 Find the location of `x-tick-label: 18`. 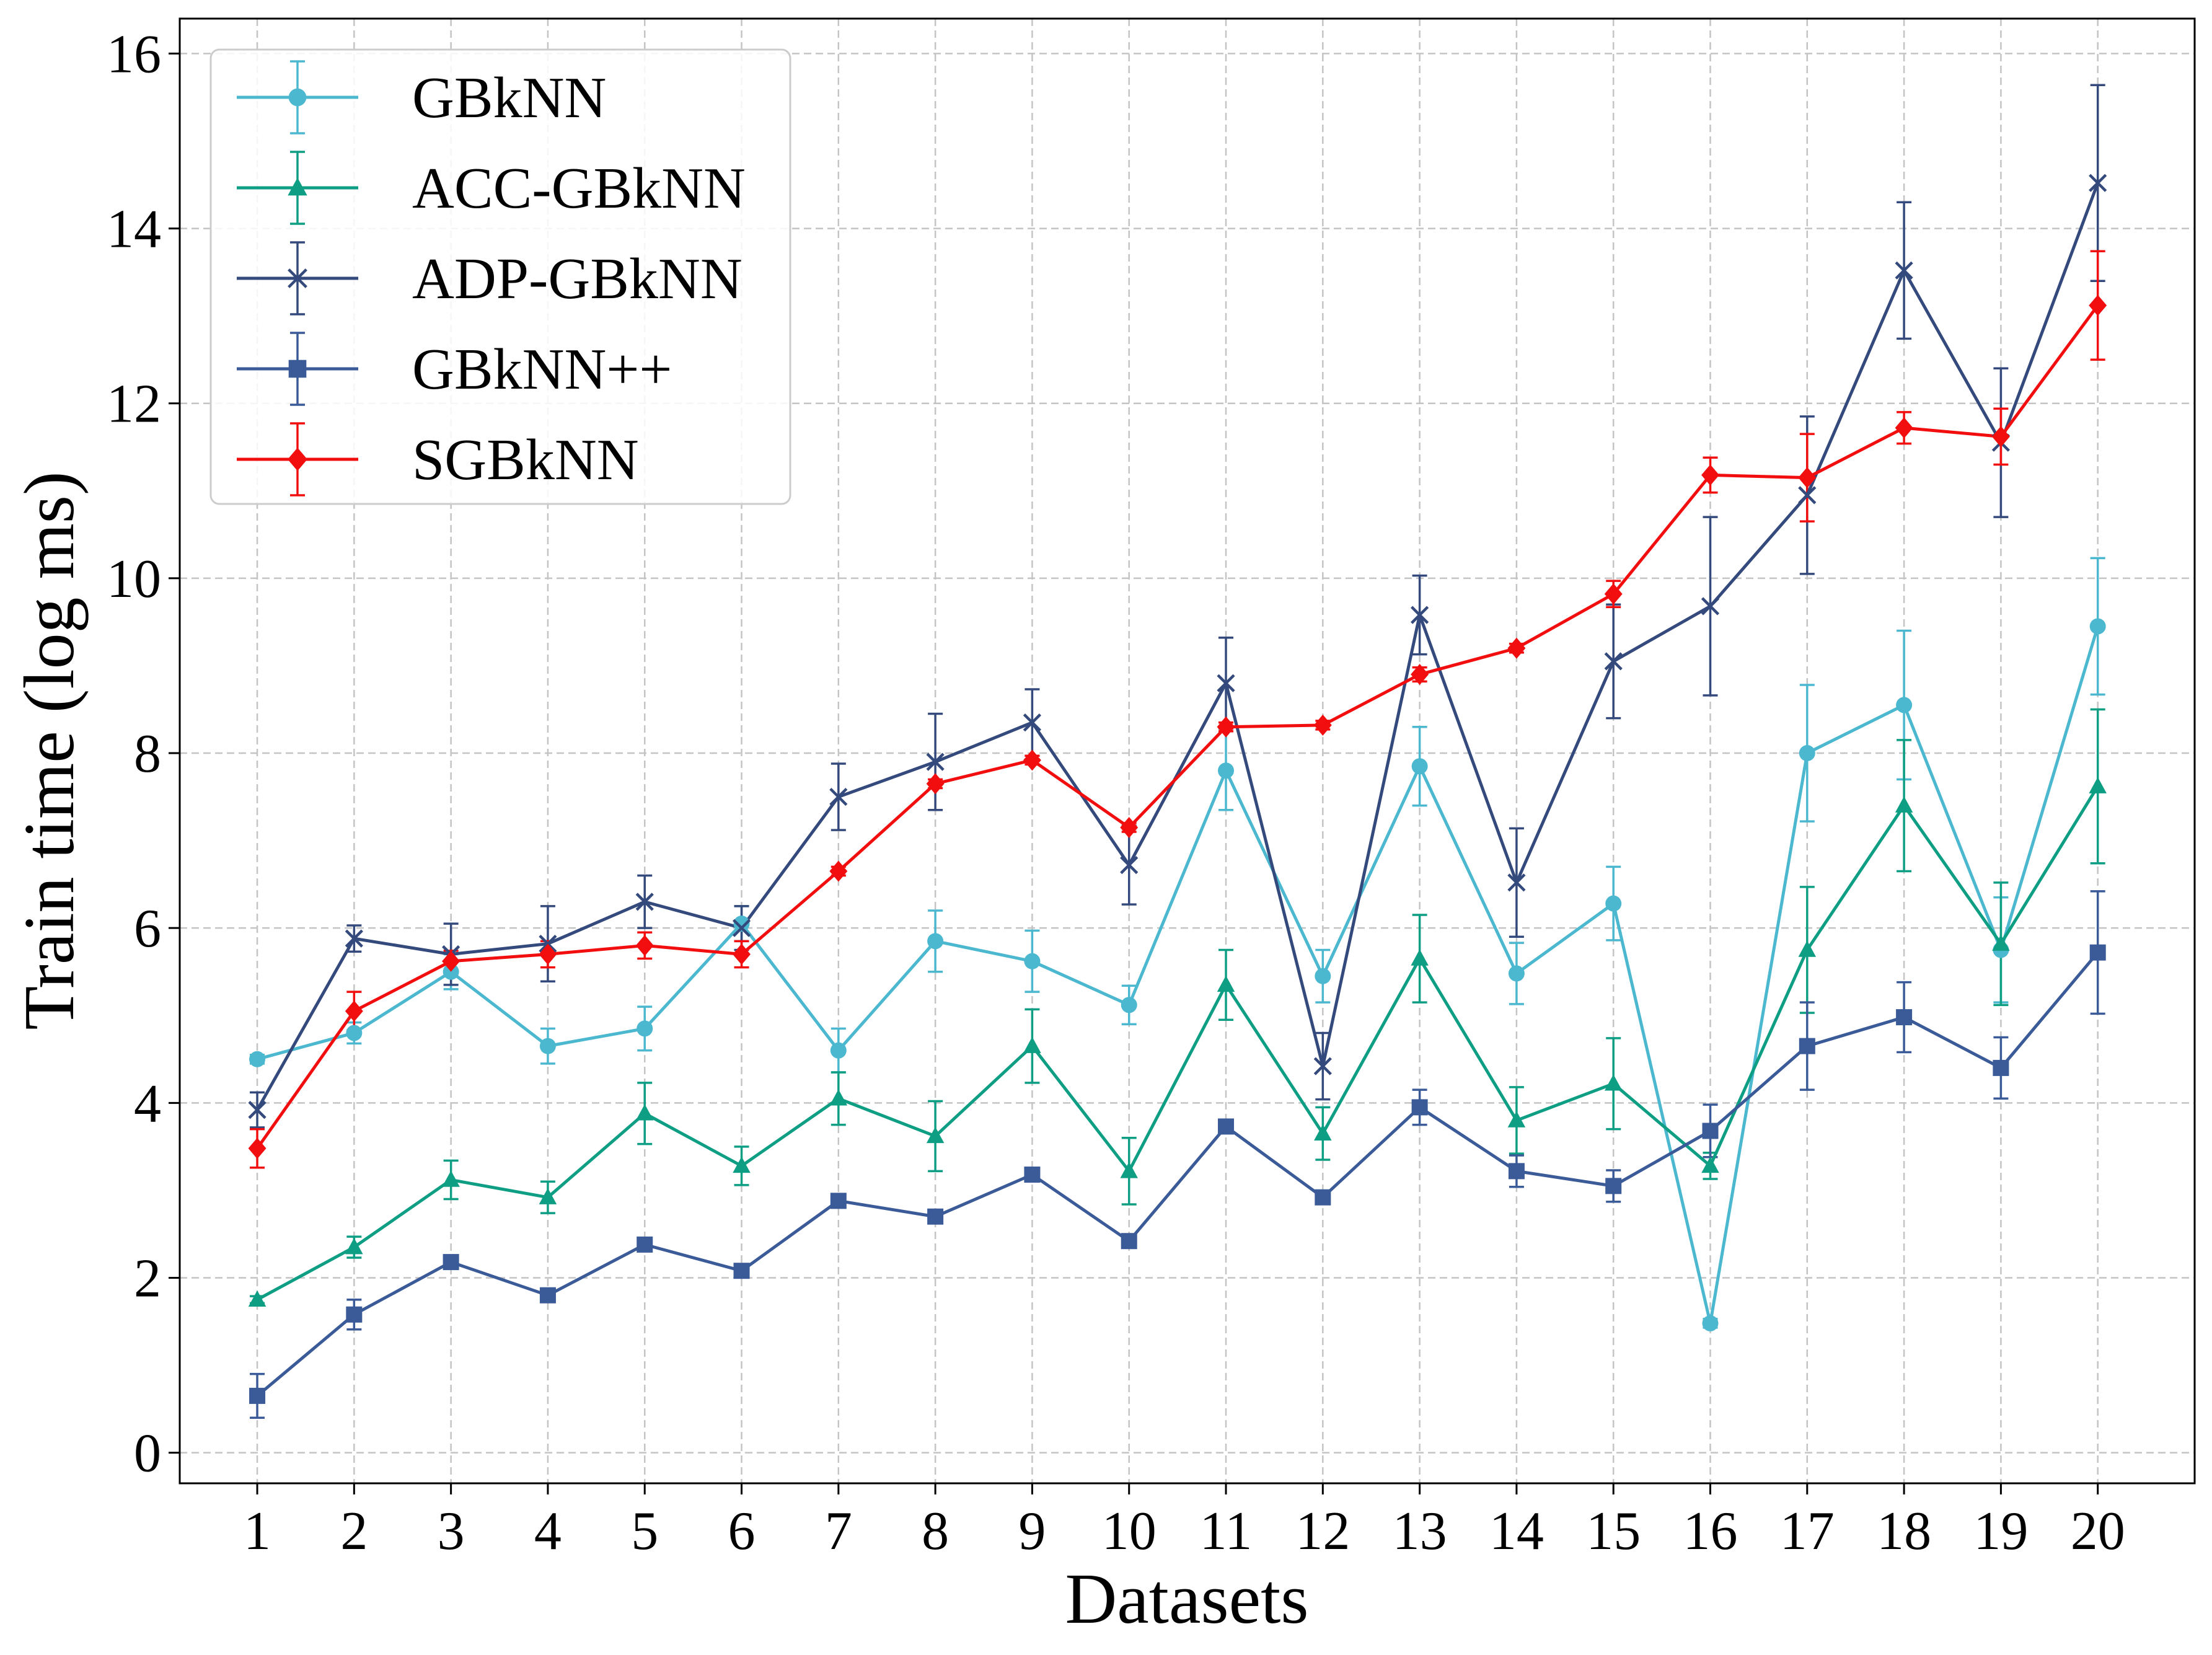

x-tick-label: 18 is located at coordinates (1904, 1531).